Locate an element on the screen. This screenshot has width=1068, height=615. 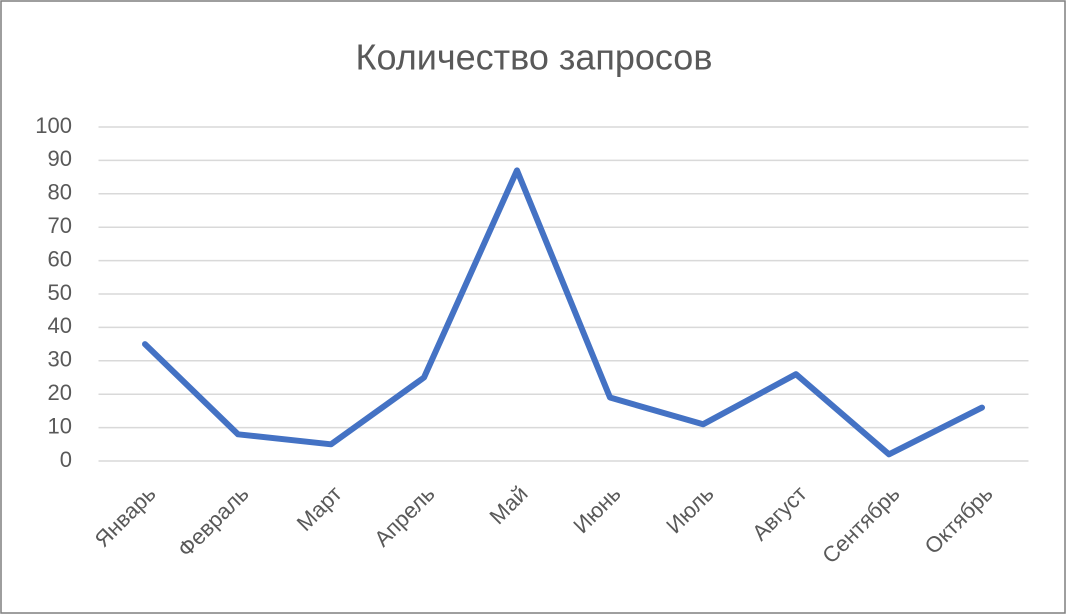
y-tick-label: 0 is located at coordinates (66, 459).